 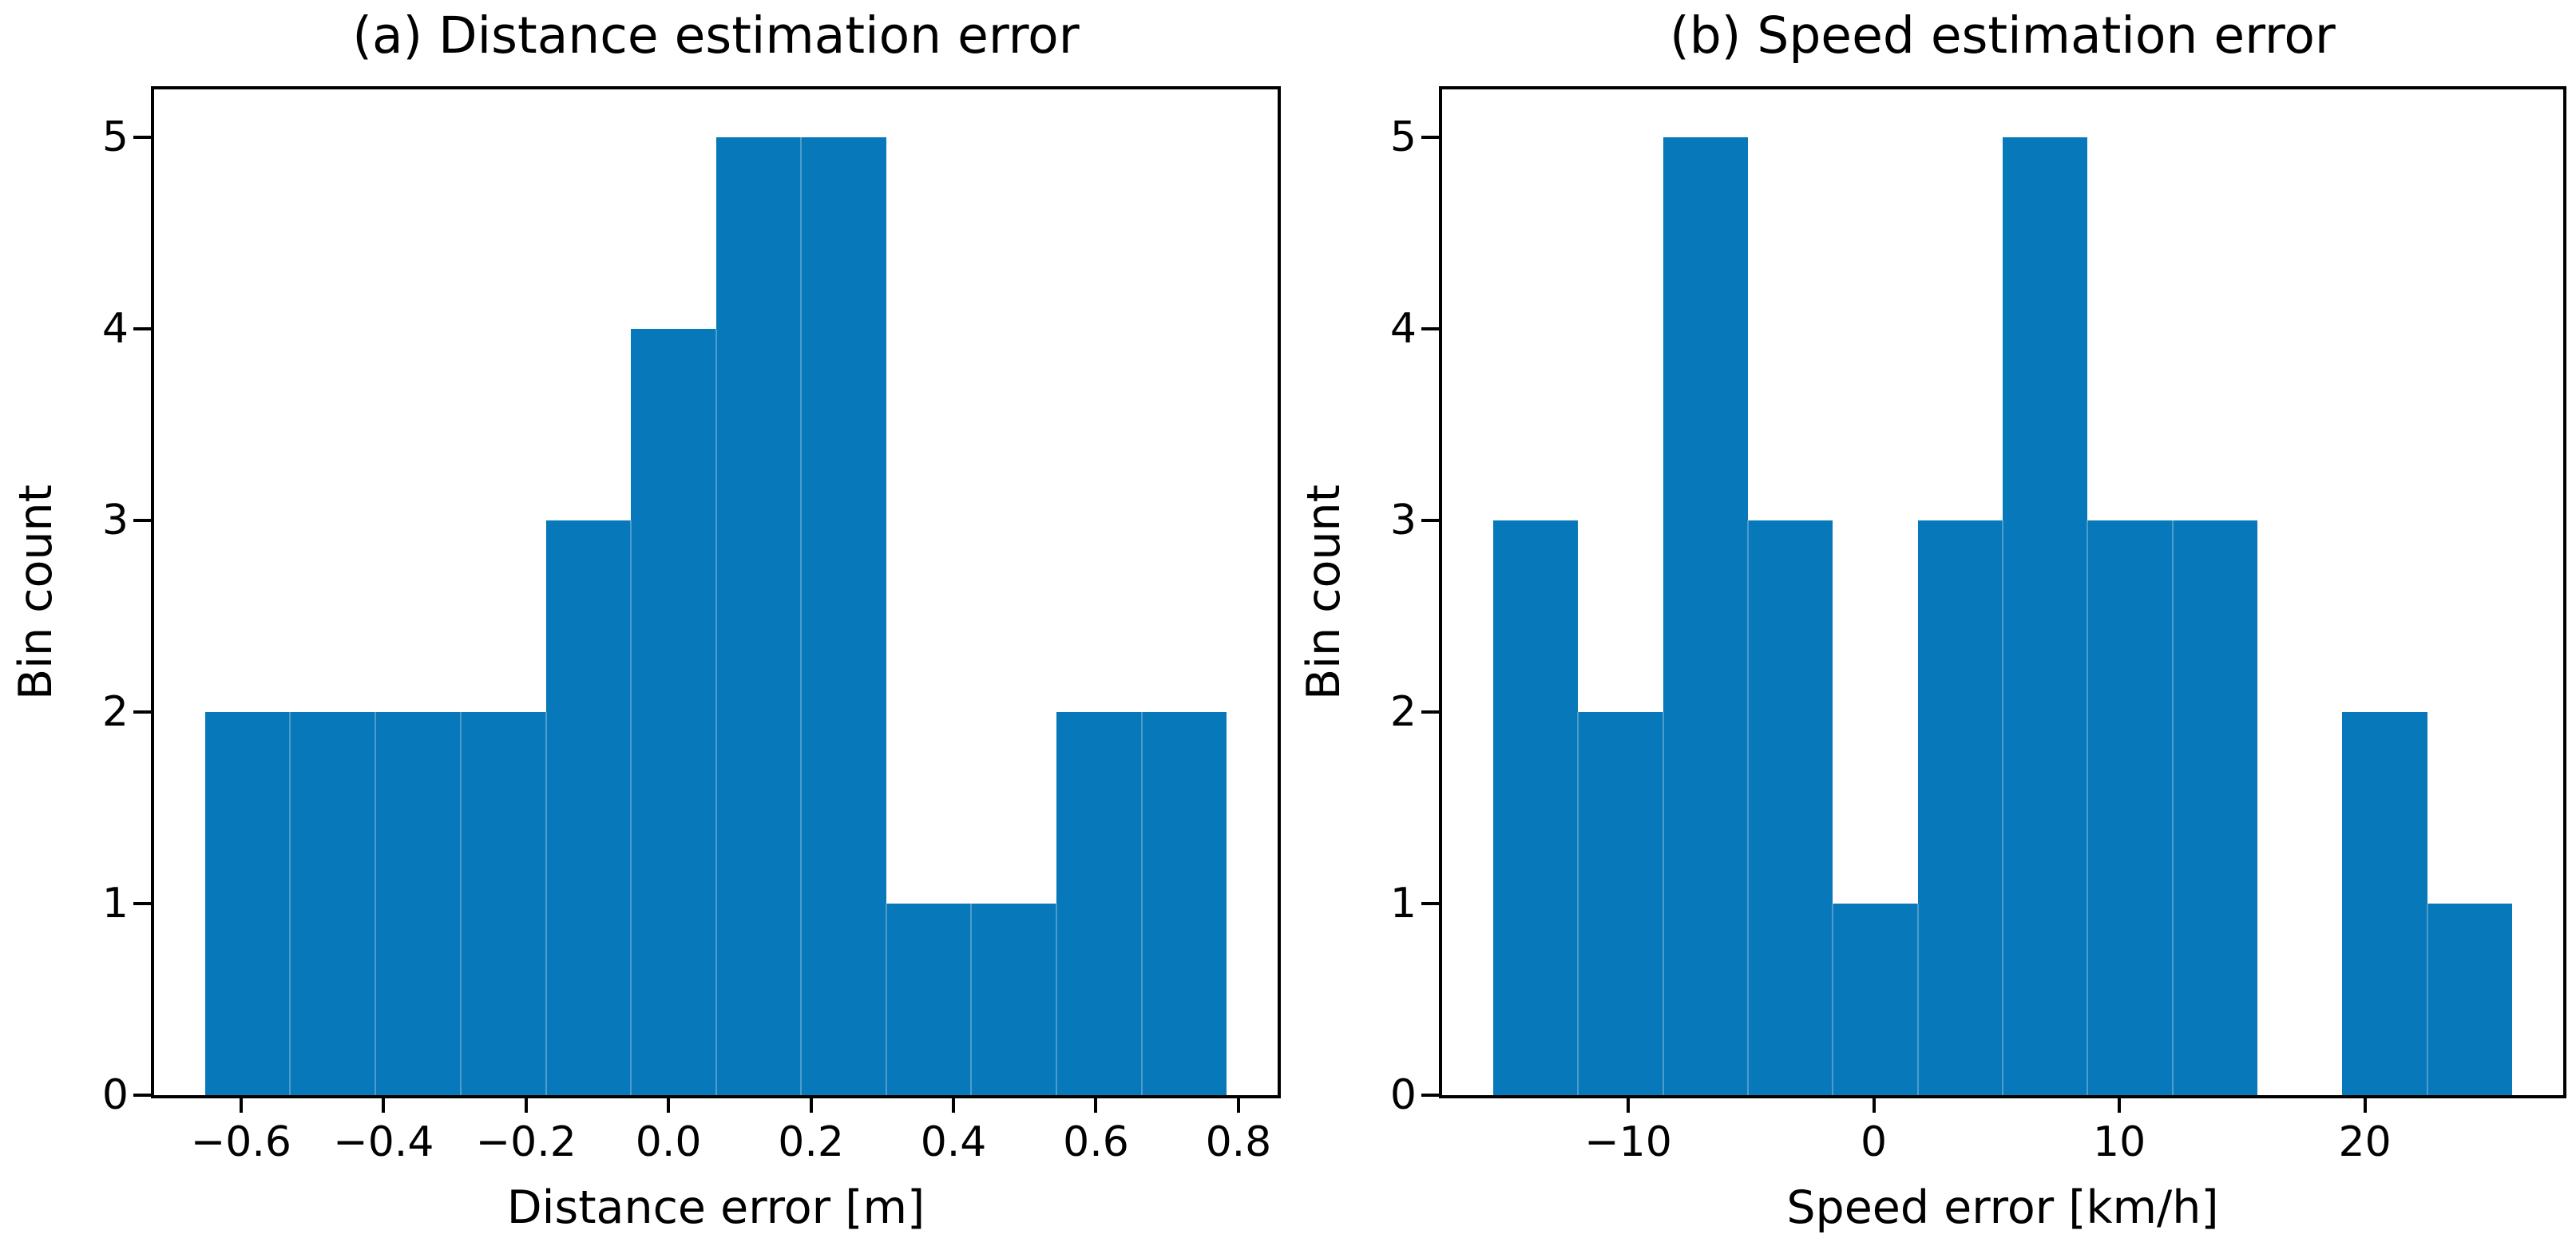 I want to click on x-tick-label: 0, so click(x=1874, y=1142).